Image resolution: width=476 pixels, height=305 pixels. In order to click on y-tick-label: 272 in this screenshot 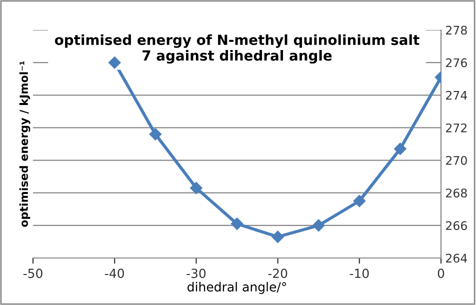, I will do `click(456, 127)`.